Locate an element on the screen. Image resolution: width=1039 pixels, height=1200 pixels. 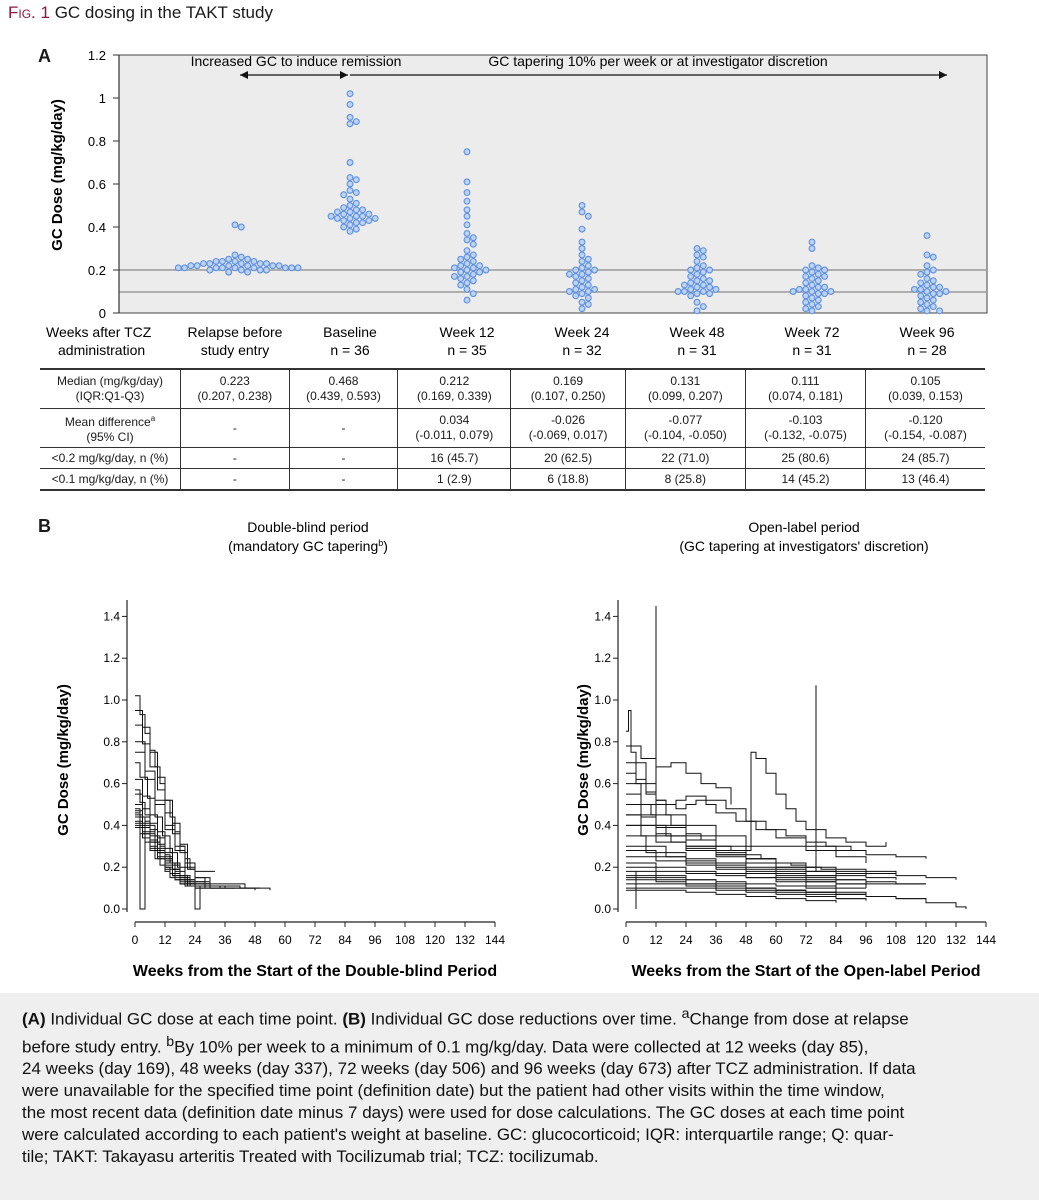
open-label-y-tick-label: 0.4 is located at coordinates (602, 825).